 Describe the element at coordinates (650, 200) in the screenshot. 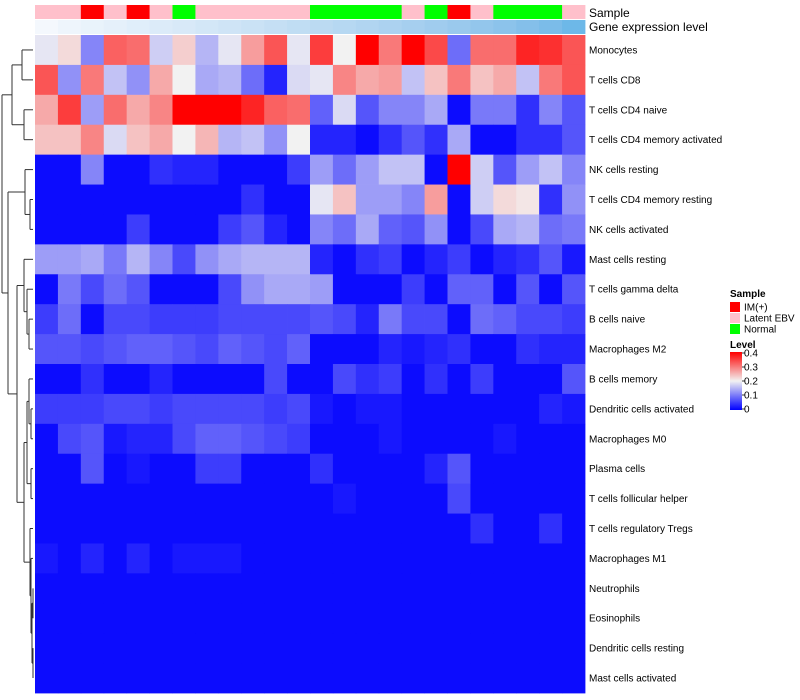

I see `row-label: T cells CD4 memory resting` at that location.